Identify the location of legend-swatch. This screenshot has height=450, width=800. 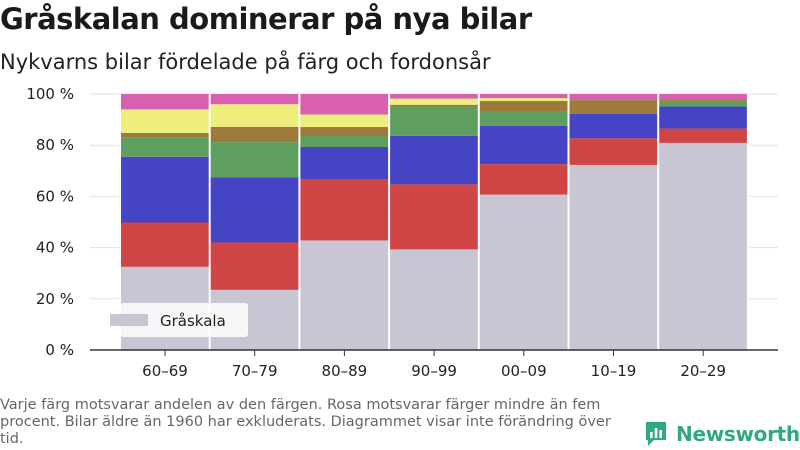
(129, 320).